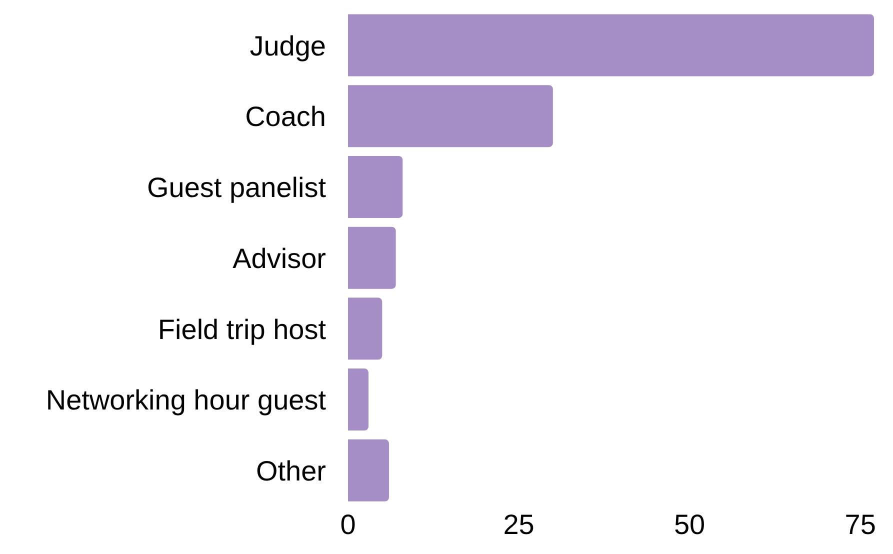 The height and width of the screenshot is (554, 893). Describe the element at coordinates (518, 524) in the screenshot. I see `x-tick-label: 25` at that location.